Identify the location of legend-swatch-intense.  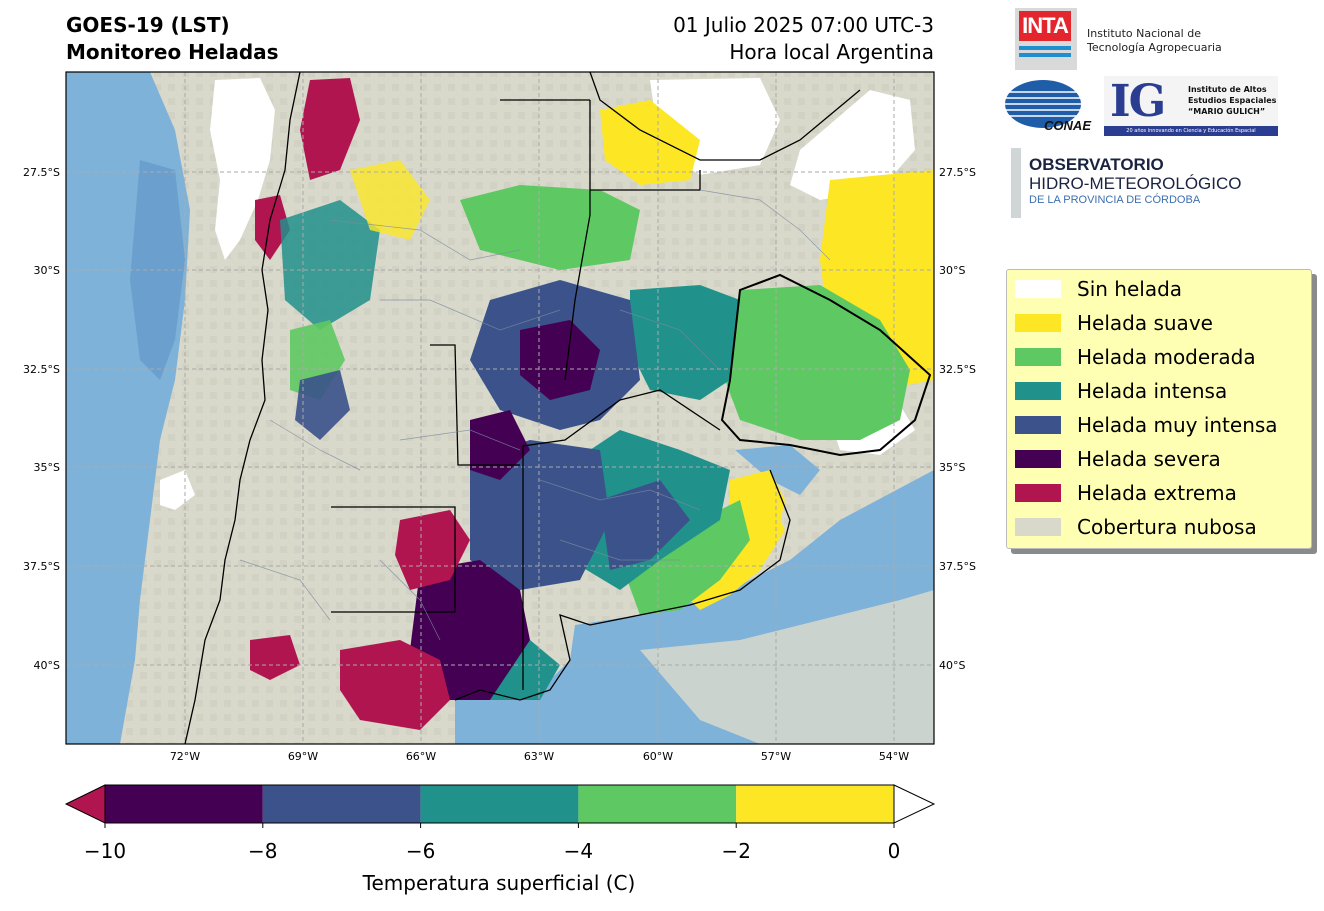
(1038, 391).